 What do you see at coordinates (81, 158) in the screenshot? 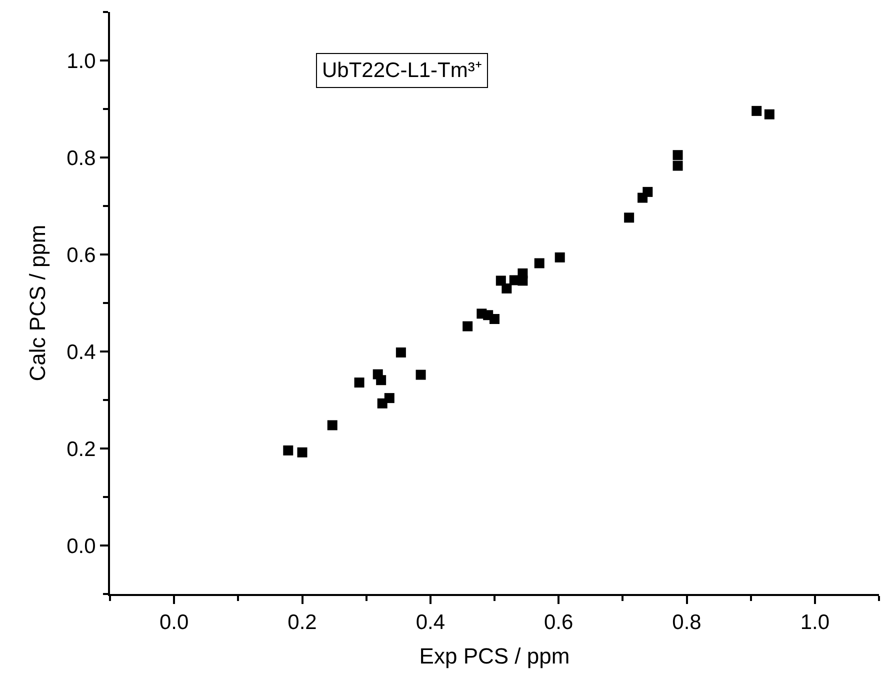
I see `y-tick-label: 0.8` at bounding box center [81, 158].